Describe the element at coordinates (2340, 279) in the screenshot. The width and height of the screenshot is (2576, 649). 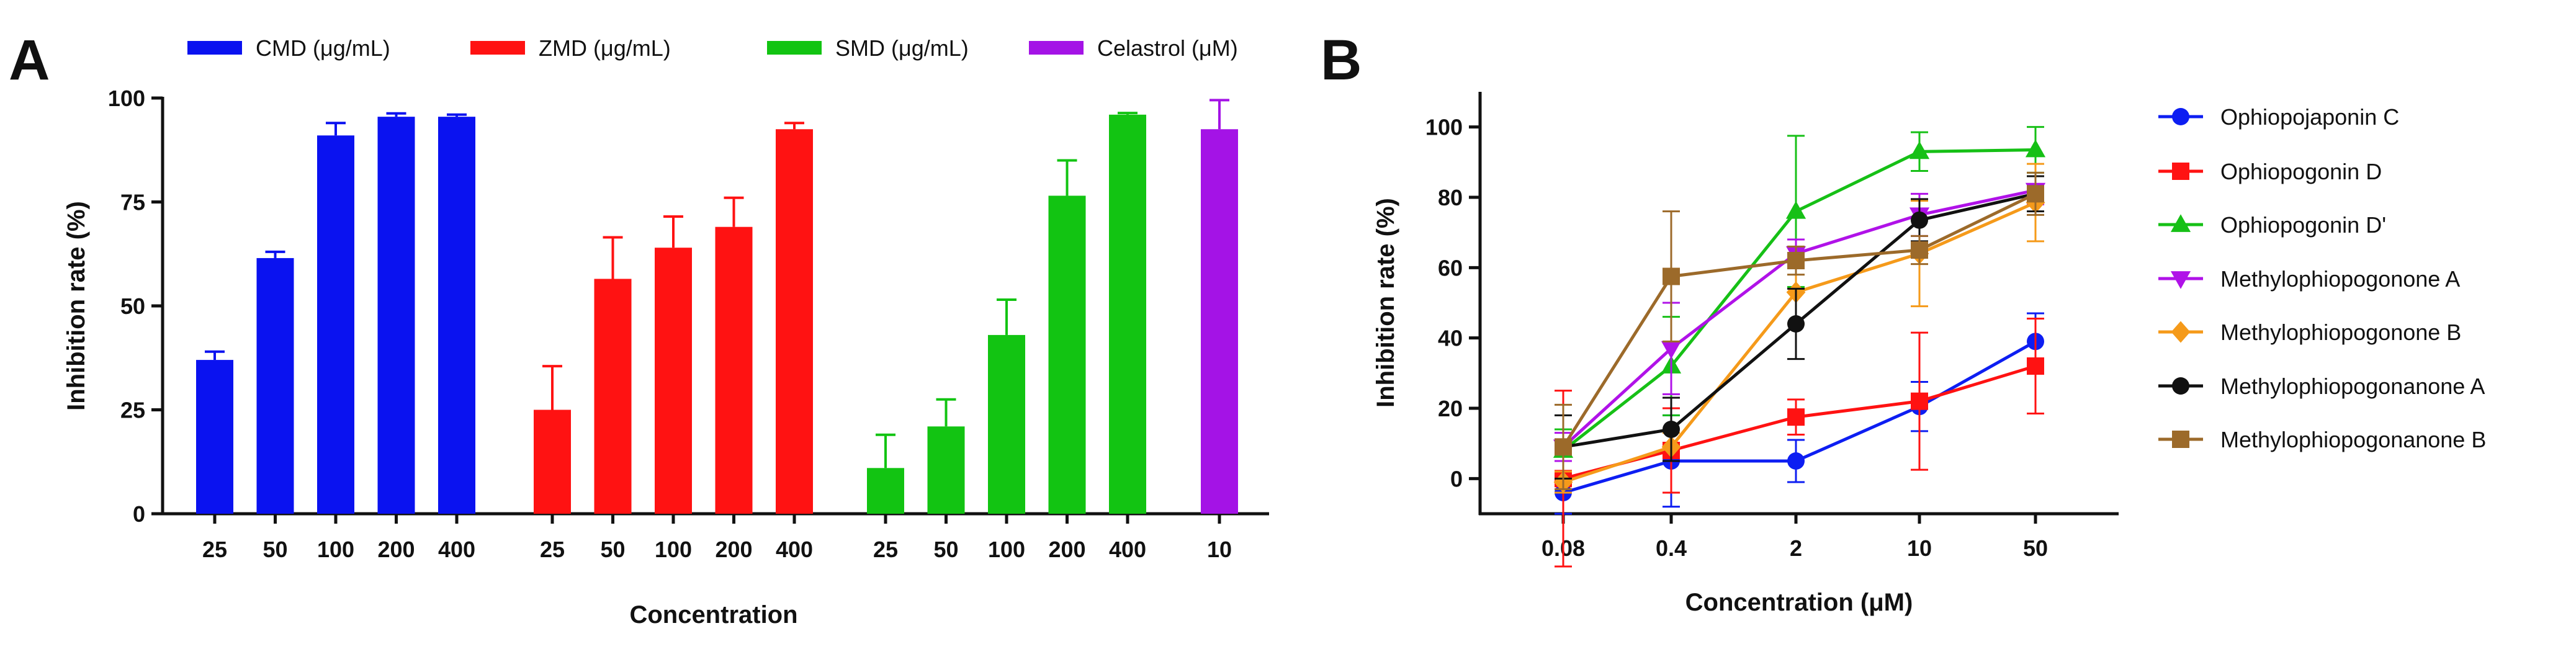
I see `legend-label-b-3: Methylophiopogonone A` at that location.